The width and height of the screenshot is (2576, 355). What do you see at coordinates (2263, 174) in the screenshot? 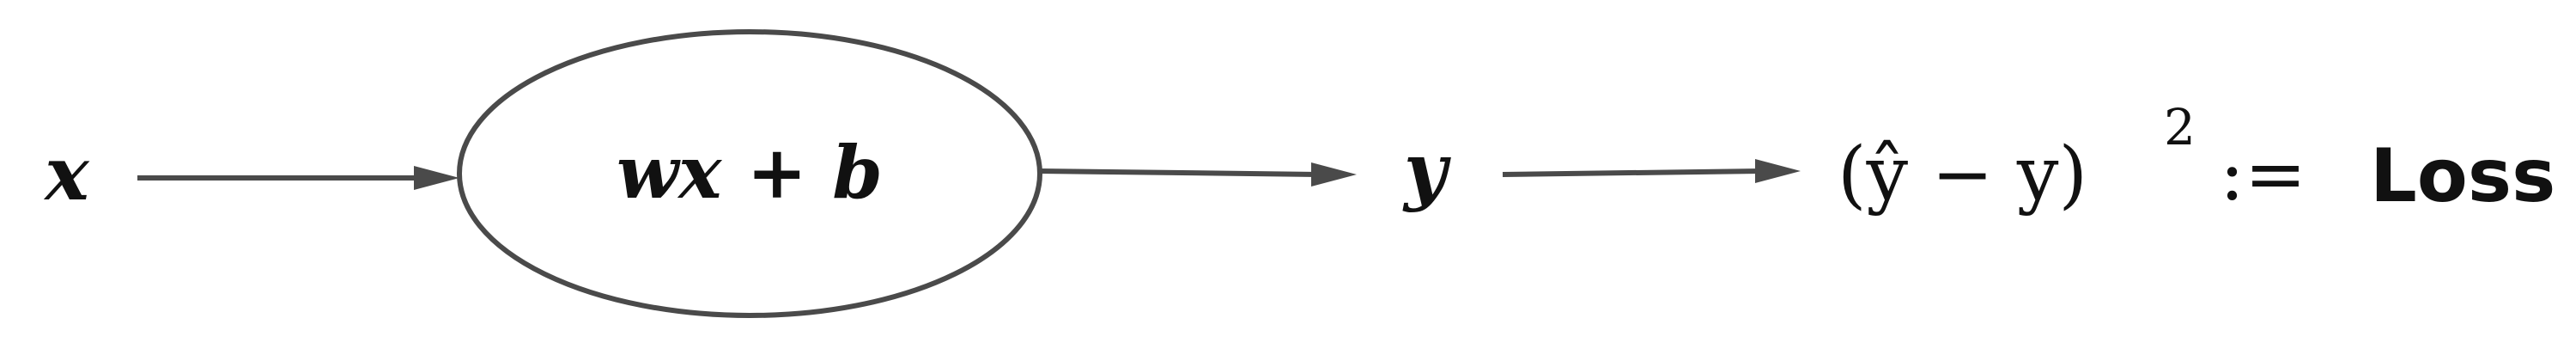
I see `loss-assign-operator: :=` at bounding box center [2263, 174].